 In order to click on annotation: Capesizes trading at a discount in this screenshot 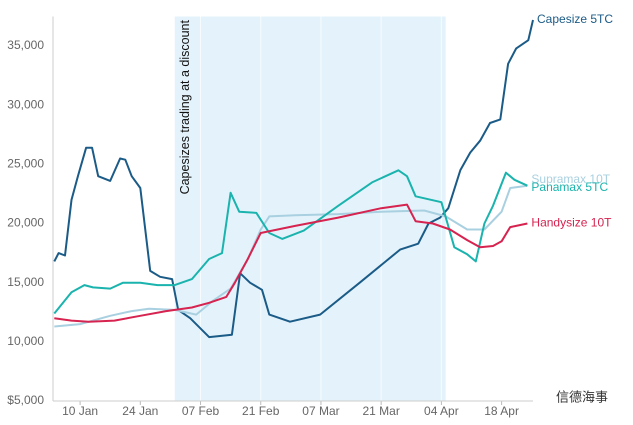, I will do `click(185, 106)`.